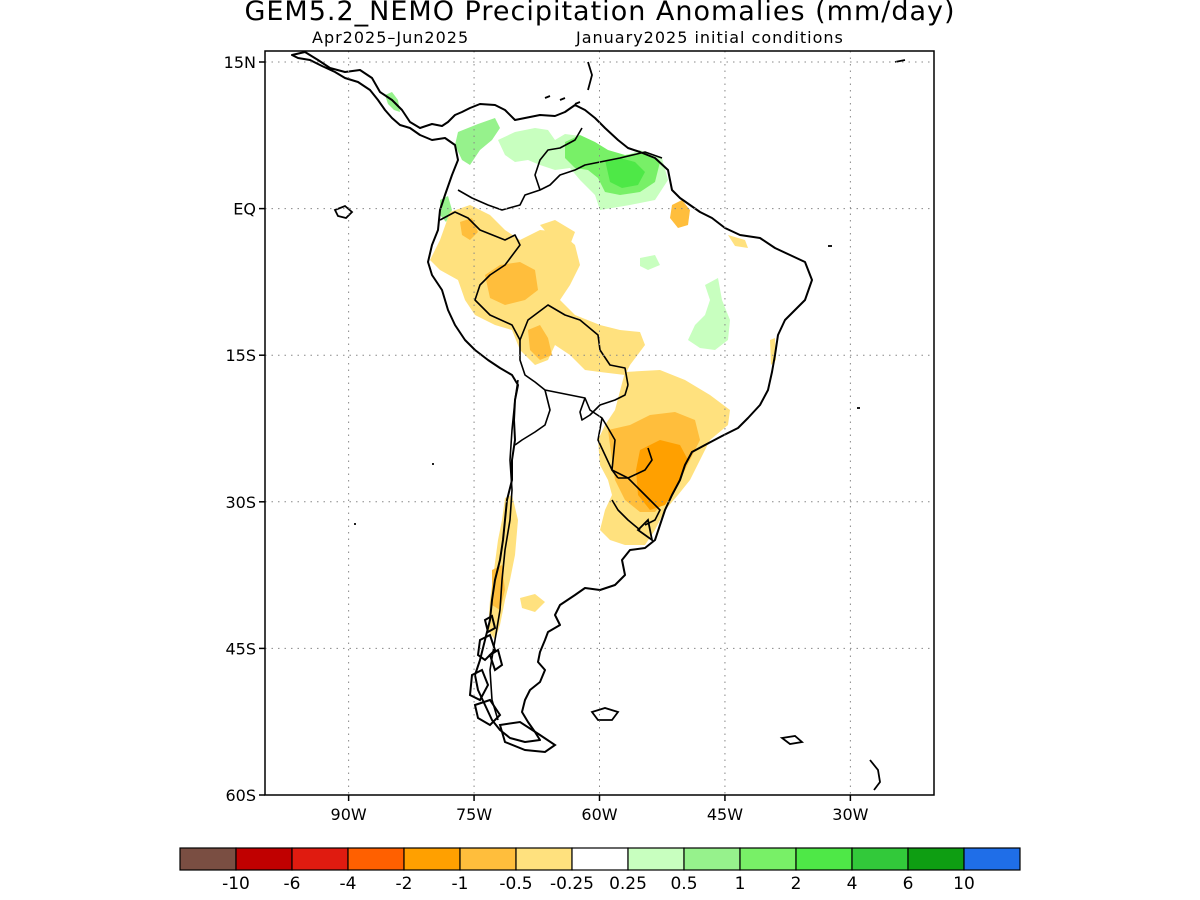 This screenshot has width=1200, height=900. I want to click on wet-anomaly-guiana-core, so click(625, 173).